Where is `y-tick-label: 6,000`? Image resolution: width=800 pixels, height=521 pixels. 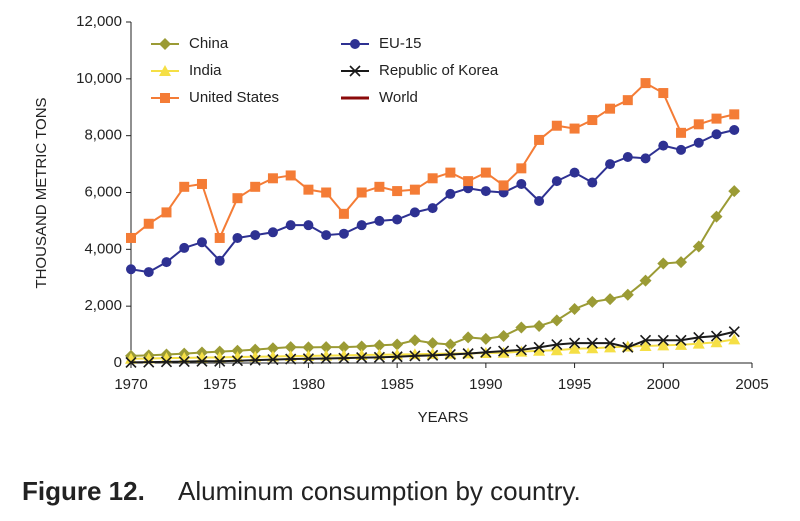
y-tick-label: 6,000 is located at coordinates (103, 191).